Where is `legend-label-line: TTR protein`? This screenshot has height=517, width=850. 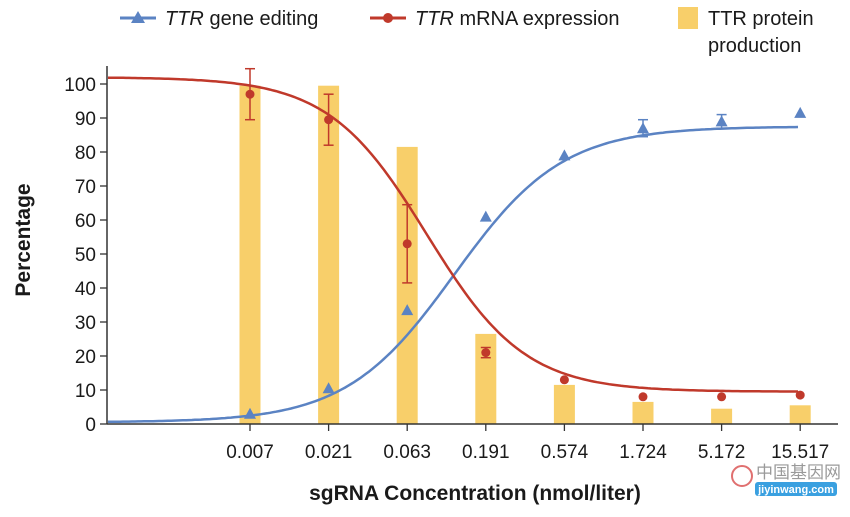
legend-label-line: TTR protein is located at coordinates (761, 19).